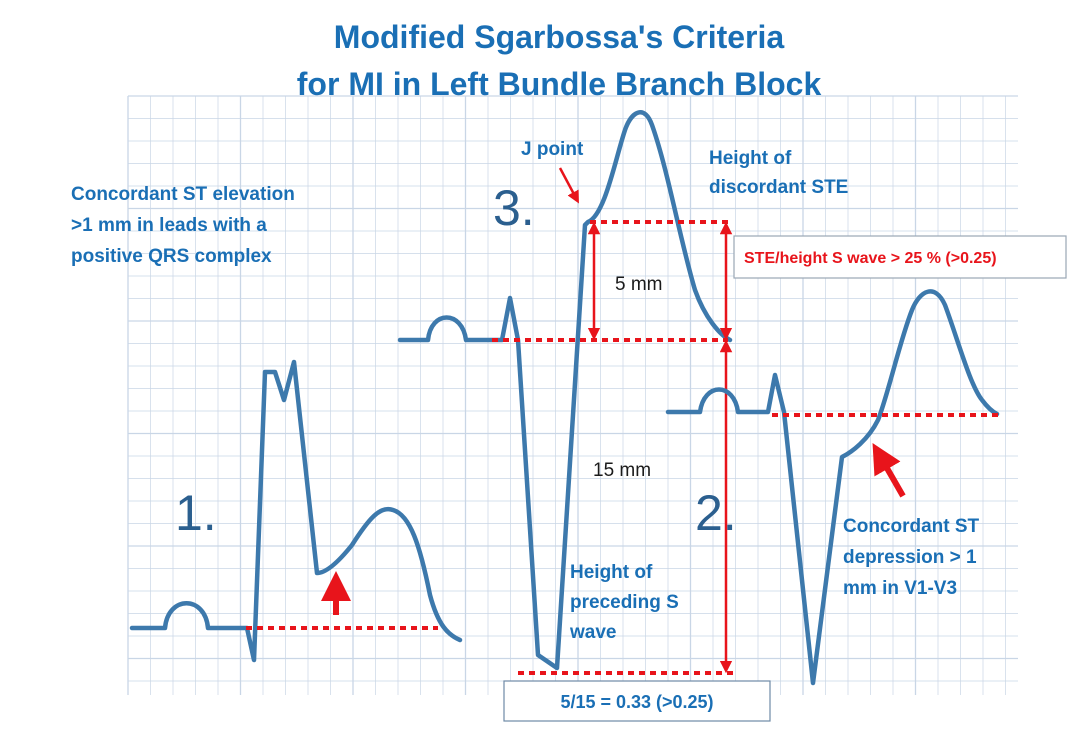 The image size is (1070, 735). What do you see at coordinates (778, 187) in the screenshot?
I see `discordant-ste-label-line-2: discordant STE` at bounding box center [778, 187].